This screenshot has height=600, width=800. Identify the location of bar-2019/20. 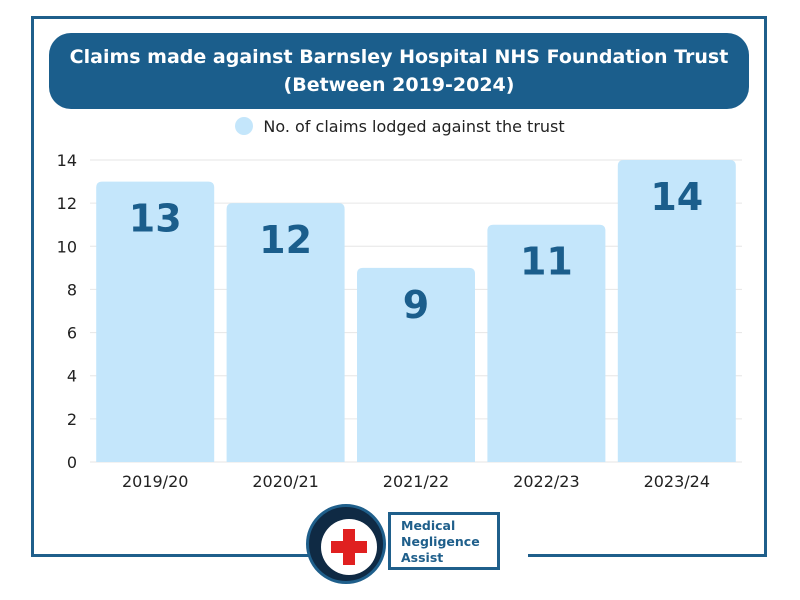
(155, 322).